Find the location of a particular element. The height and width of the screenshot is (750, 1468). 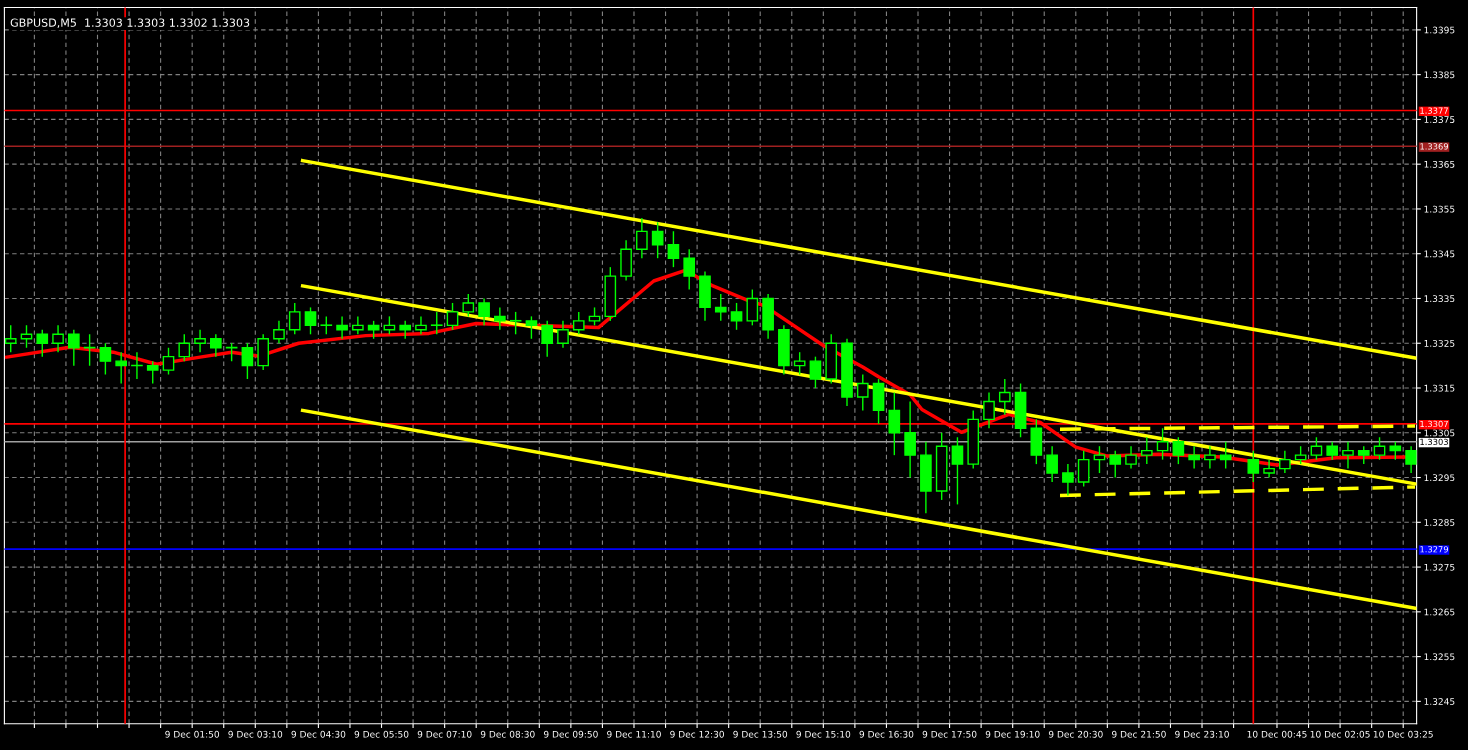

ref-line-label: 1.3377 is located at coordinates (1434, 110).